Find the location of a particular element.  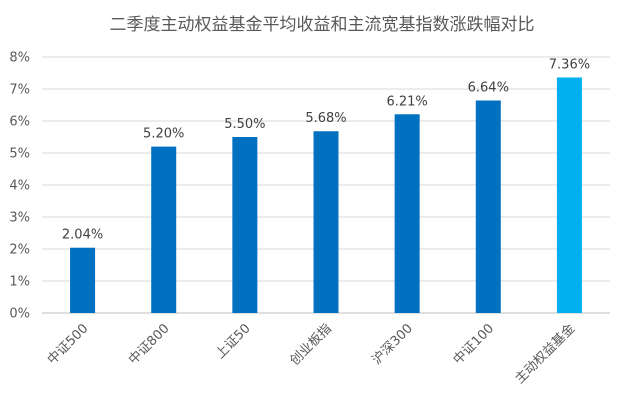

x-tick-label: 创业板指 is located at coordinates (310, 344).